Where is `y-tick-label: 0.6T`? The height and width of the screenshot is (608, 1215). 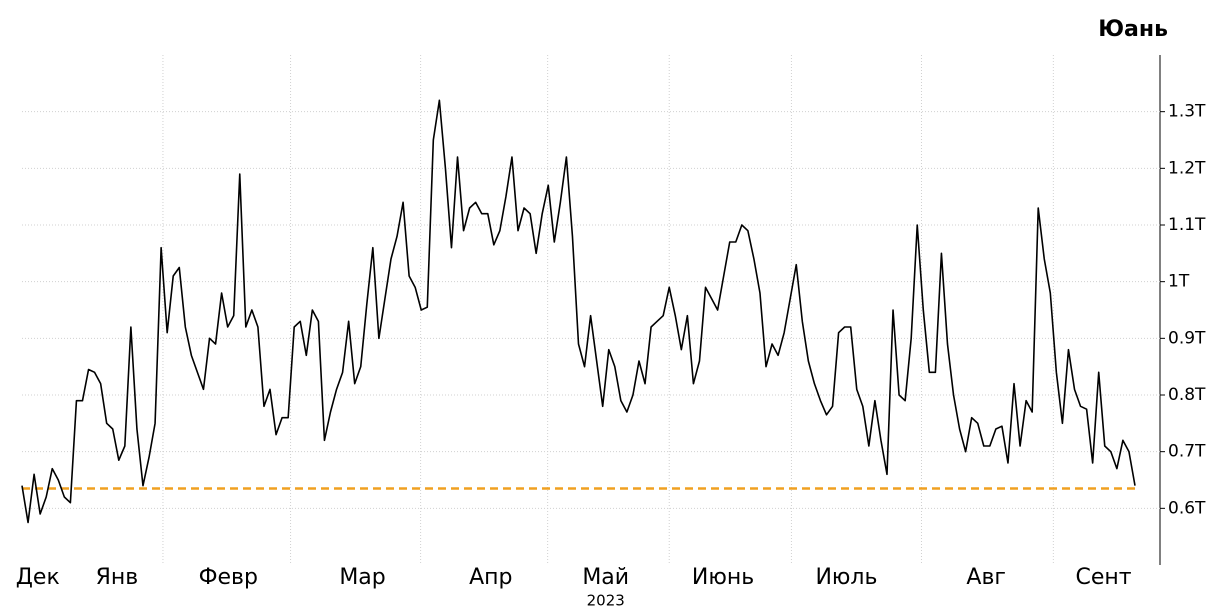
y-tick-label: 0.6T is located at coordinates (1187, 508).